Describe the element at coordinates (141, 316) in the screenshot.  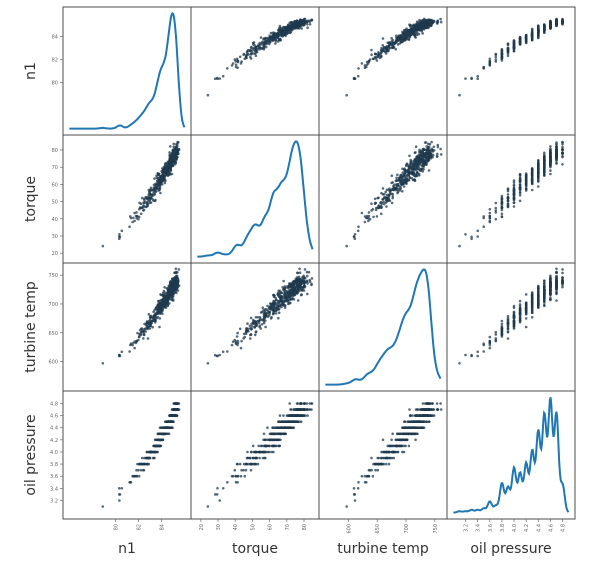
I see `scatter-turbine-temp-vs-n1` at that location.